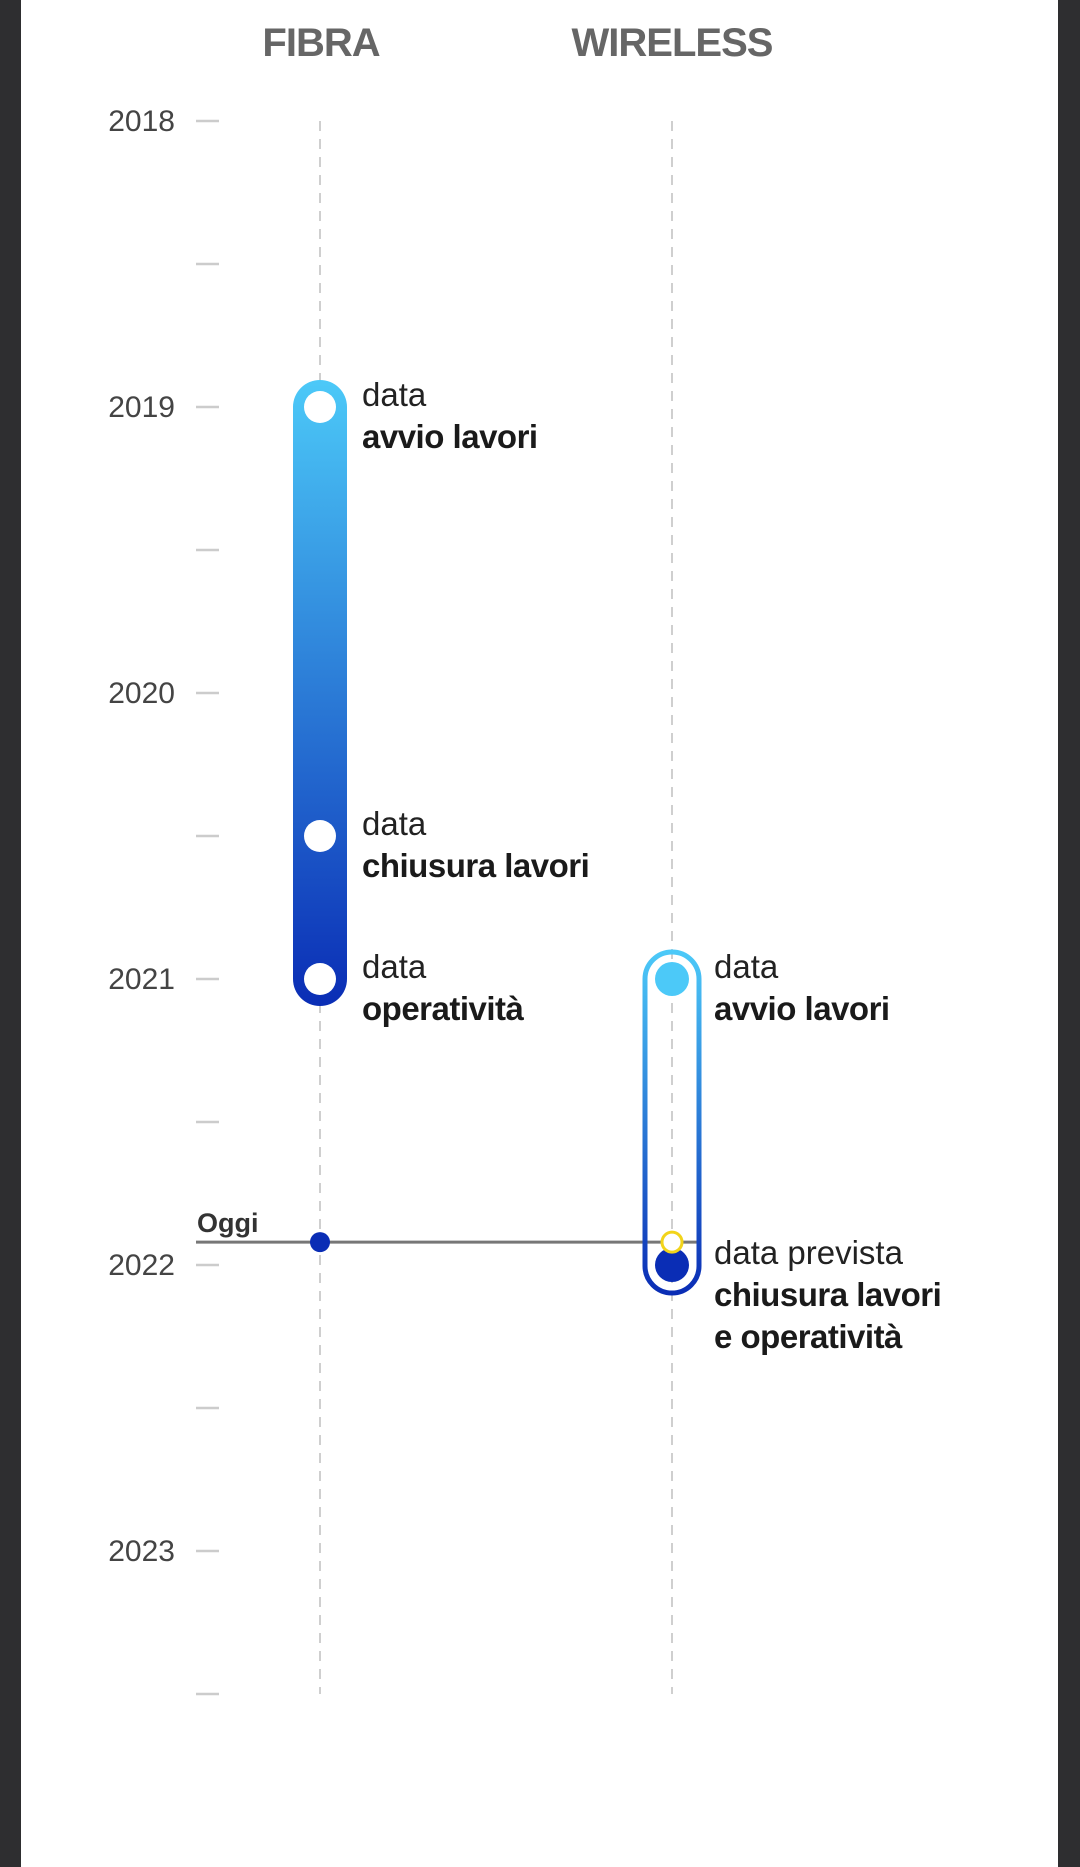 The height and width of the screenshot is (1867, 1080). I want to click on year-label: 2019, so click(141, 407).